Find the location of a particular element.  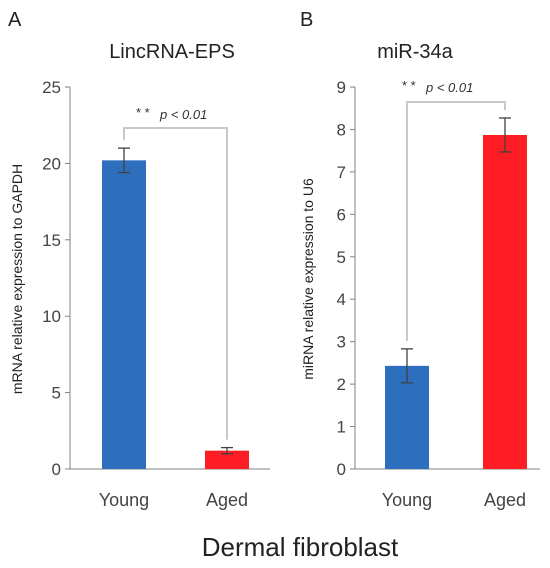

panel-b-y-tick-label: 1 is located at coordinates (341, 427).